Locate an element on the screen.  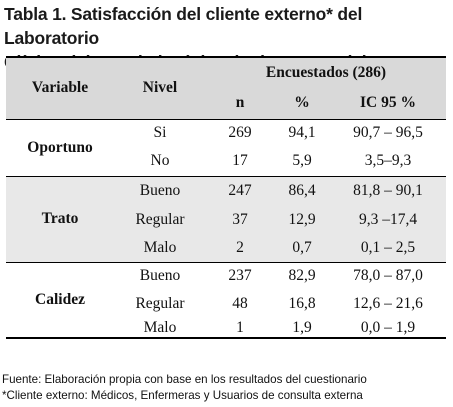
nivel-cell: Si is located at coordinates (160, 133).